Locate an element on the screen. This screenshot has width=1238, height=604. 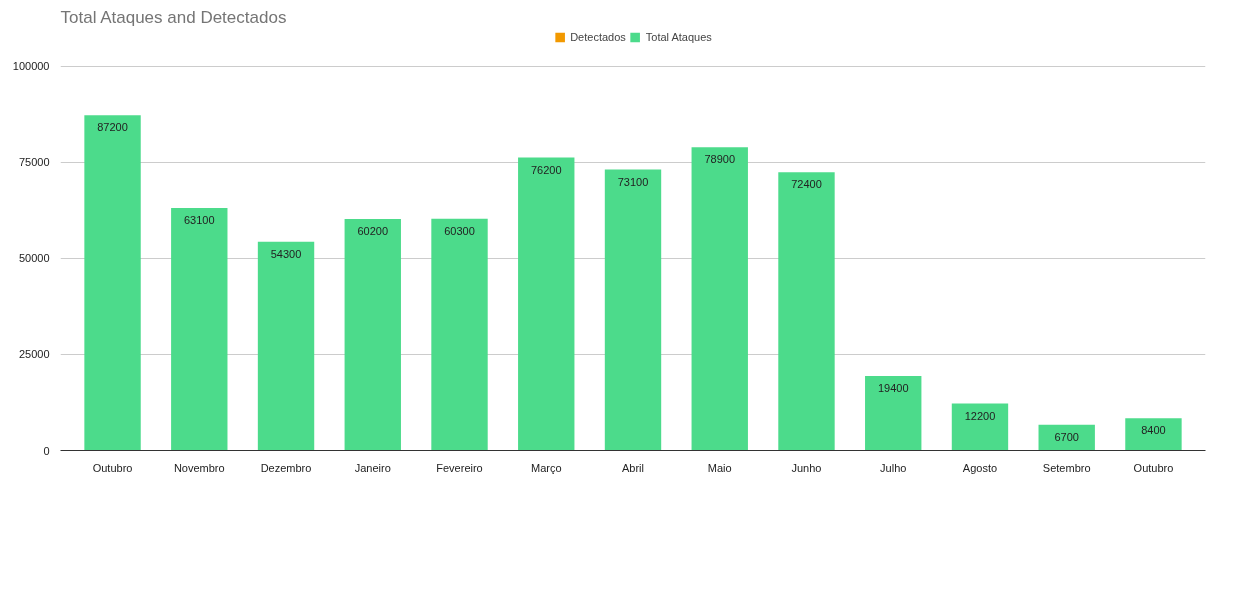
legend-label: Total Ataques is located at coordinates (678, 37).